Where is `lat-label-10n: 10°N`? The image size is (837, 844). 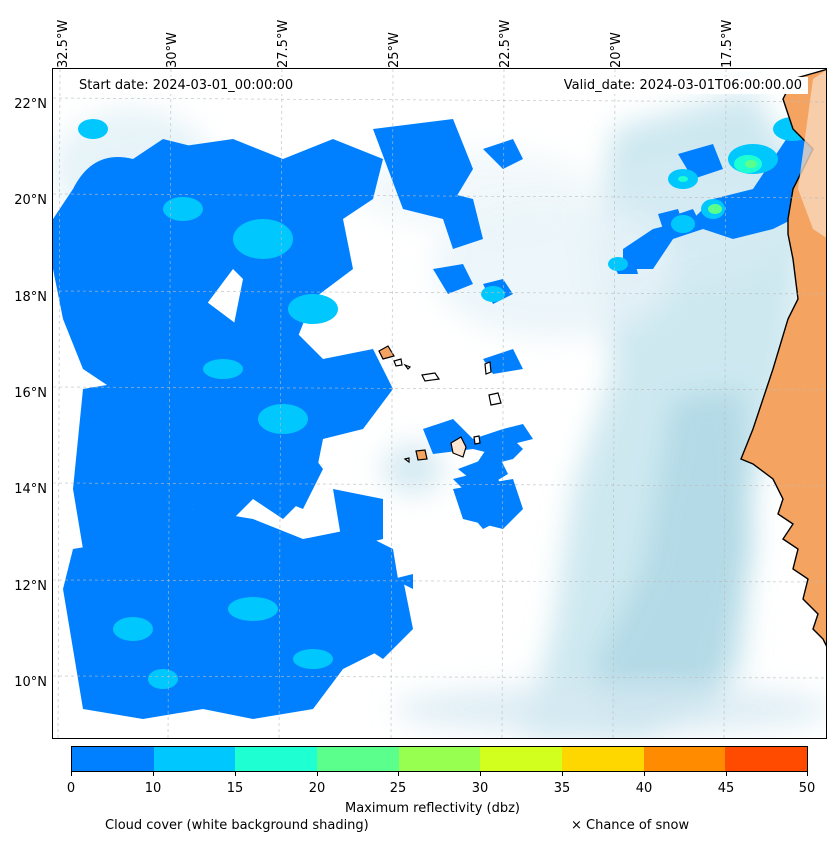 lat-label-10n: 10°N is located at coordinates (30, 682).